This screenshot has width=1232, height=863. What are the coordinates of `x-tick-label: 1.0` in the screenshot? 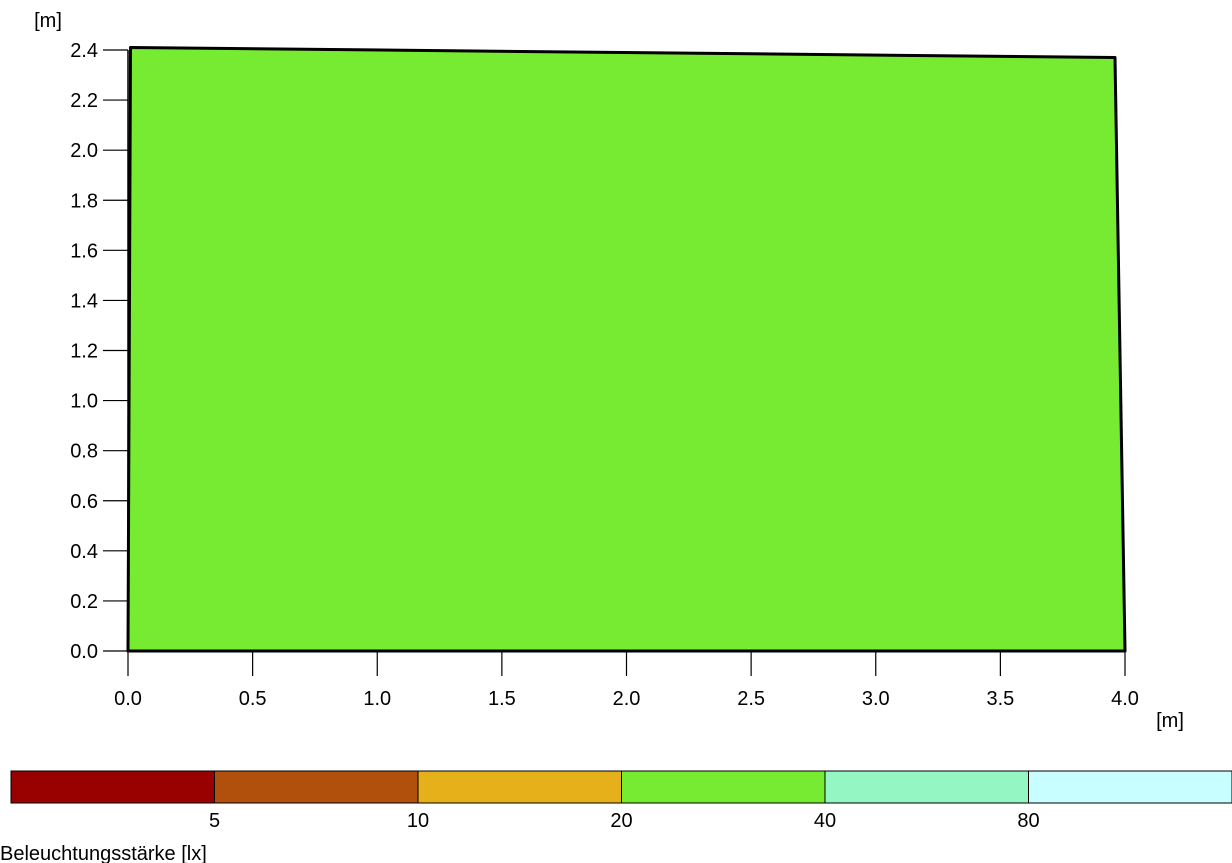 It's located at (377, 699).